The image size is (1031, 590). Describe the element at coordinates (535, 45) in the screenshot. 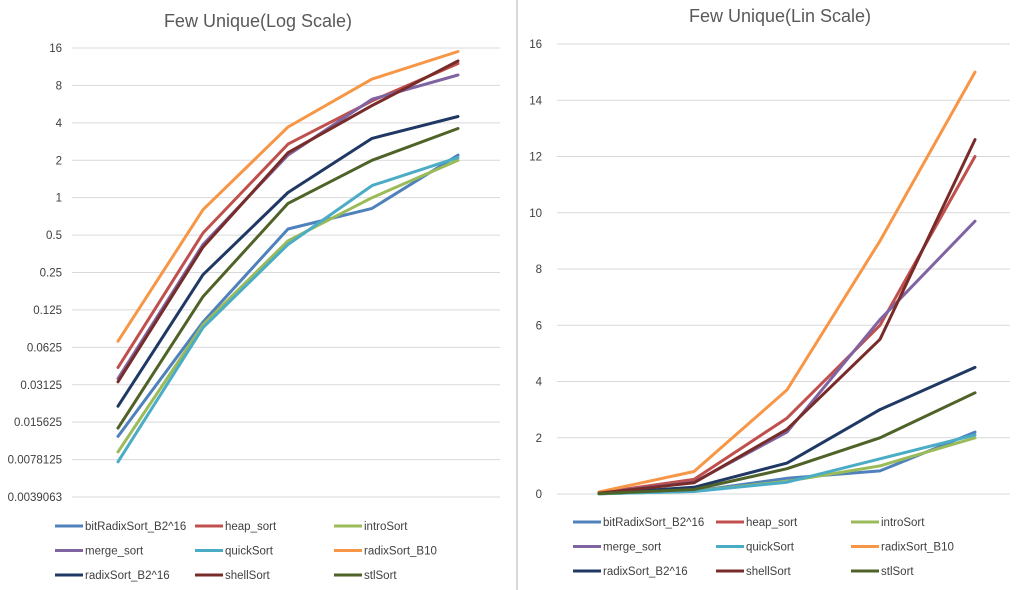

I see `y-tick-label-lin-8: 16` at that location.